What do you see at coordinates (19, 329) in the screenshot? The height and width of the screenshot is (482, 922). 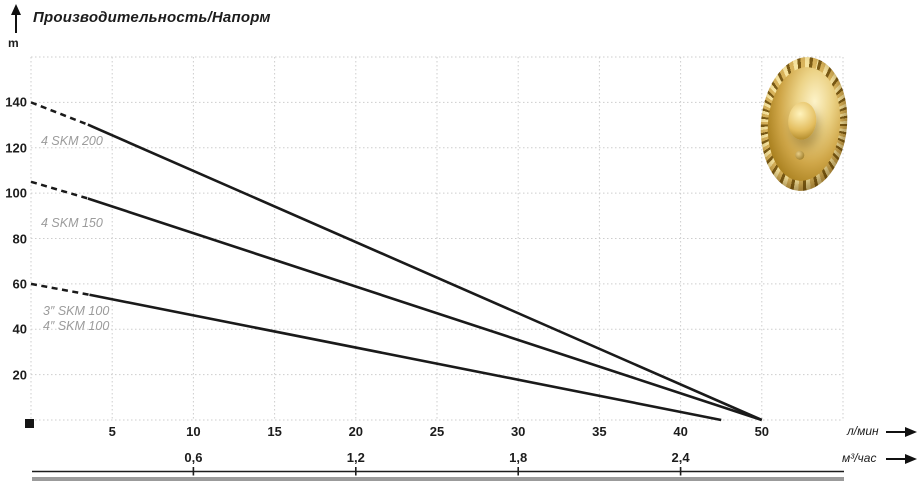 I see `y-tick-label: 40` at bounding box center [19, 329].